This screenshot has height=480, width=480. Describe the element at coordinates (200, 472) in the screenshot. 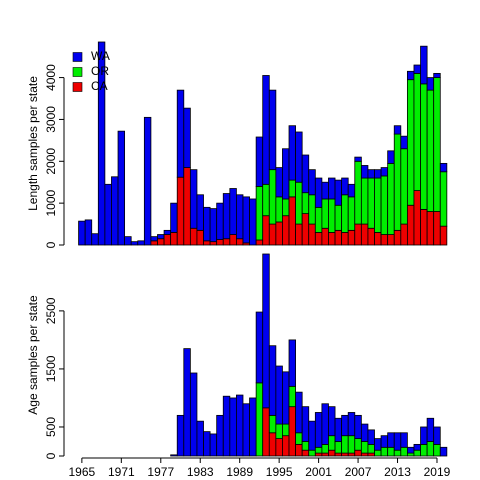

I see `x-tick-label: 1983` at that location.